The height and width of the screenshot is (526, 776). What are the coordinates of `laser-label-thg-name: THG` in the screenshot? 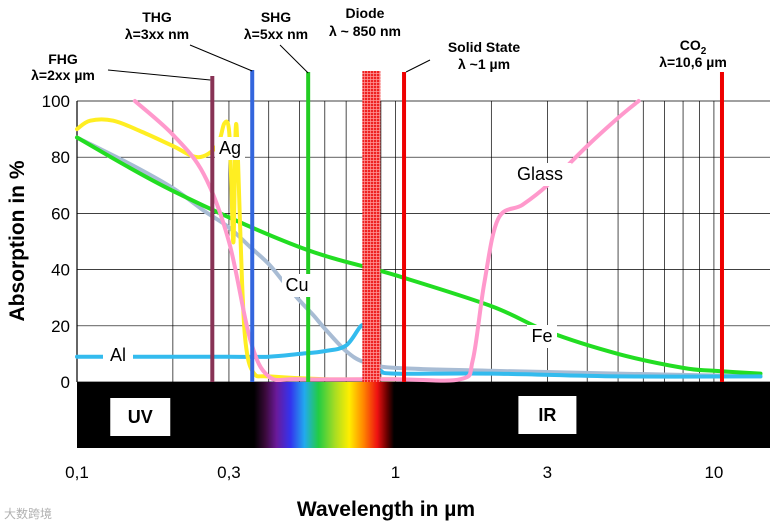 It's located at (157, 17).